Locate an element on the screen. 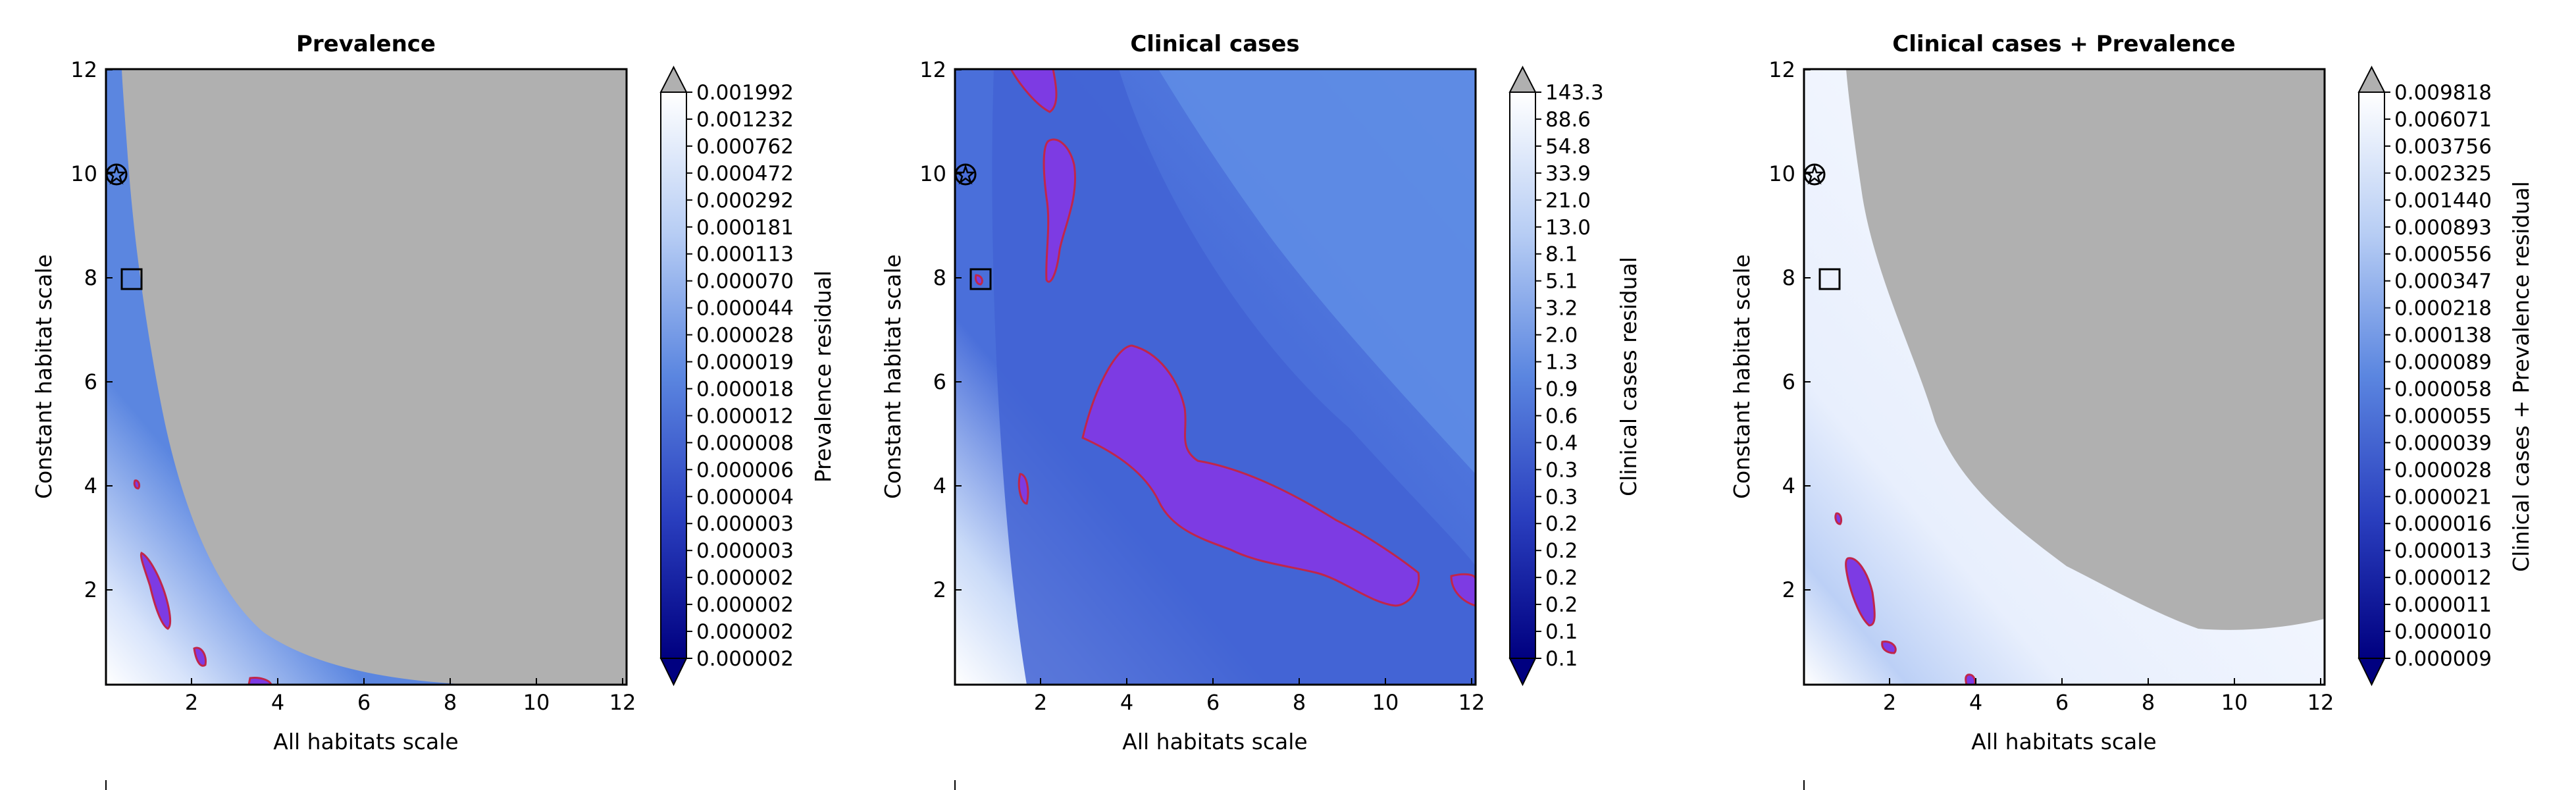  panel-title: Clinical cases + Prevalence is located at coordinates (2064, 44).